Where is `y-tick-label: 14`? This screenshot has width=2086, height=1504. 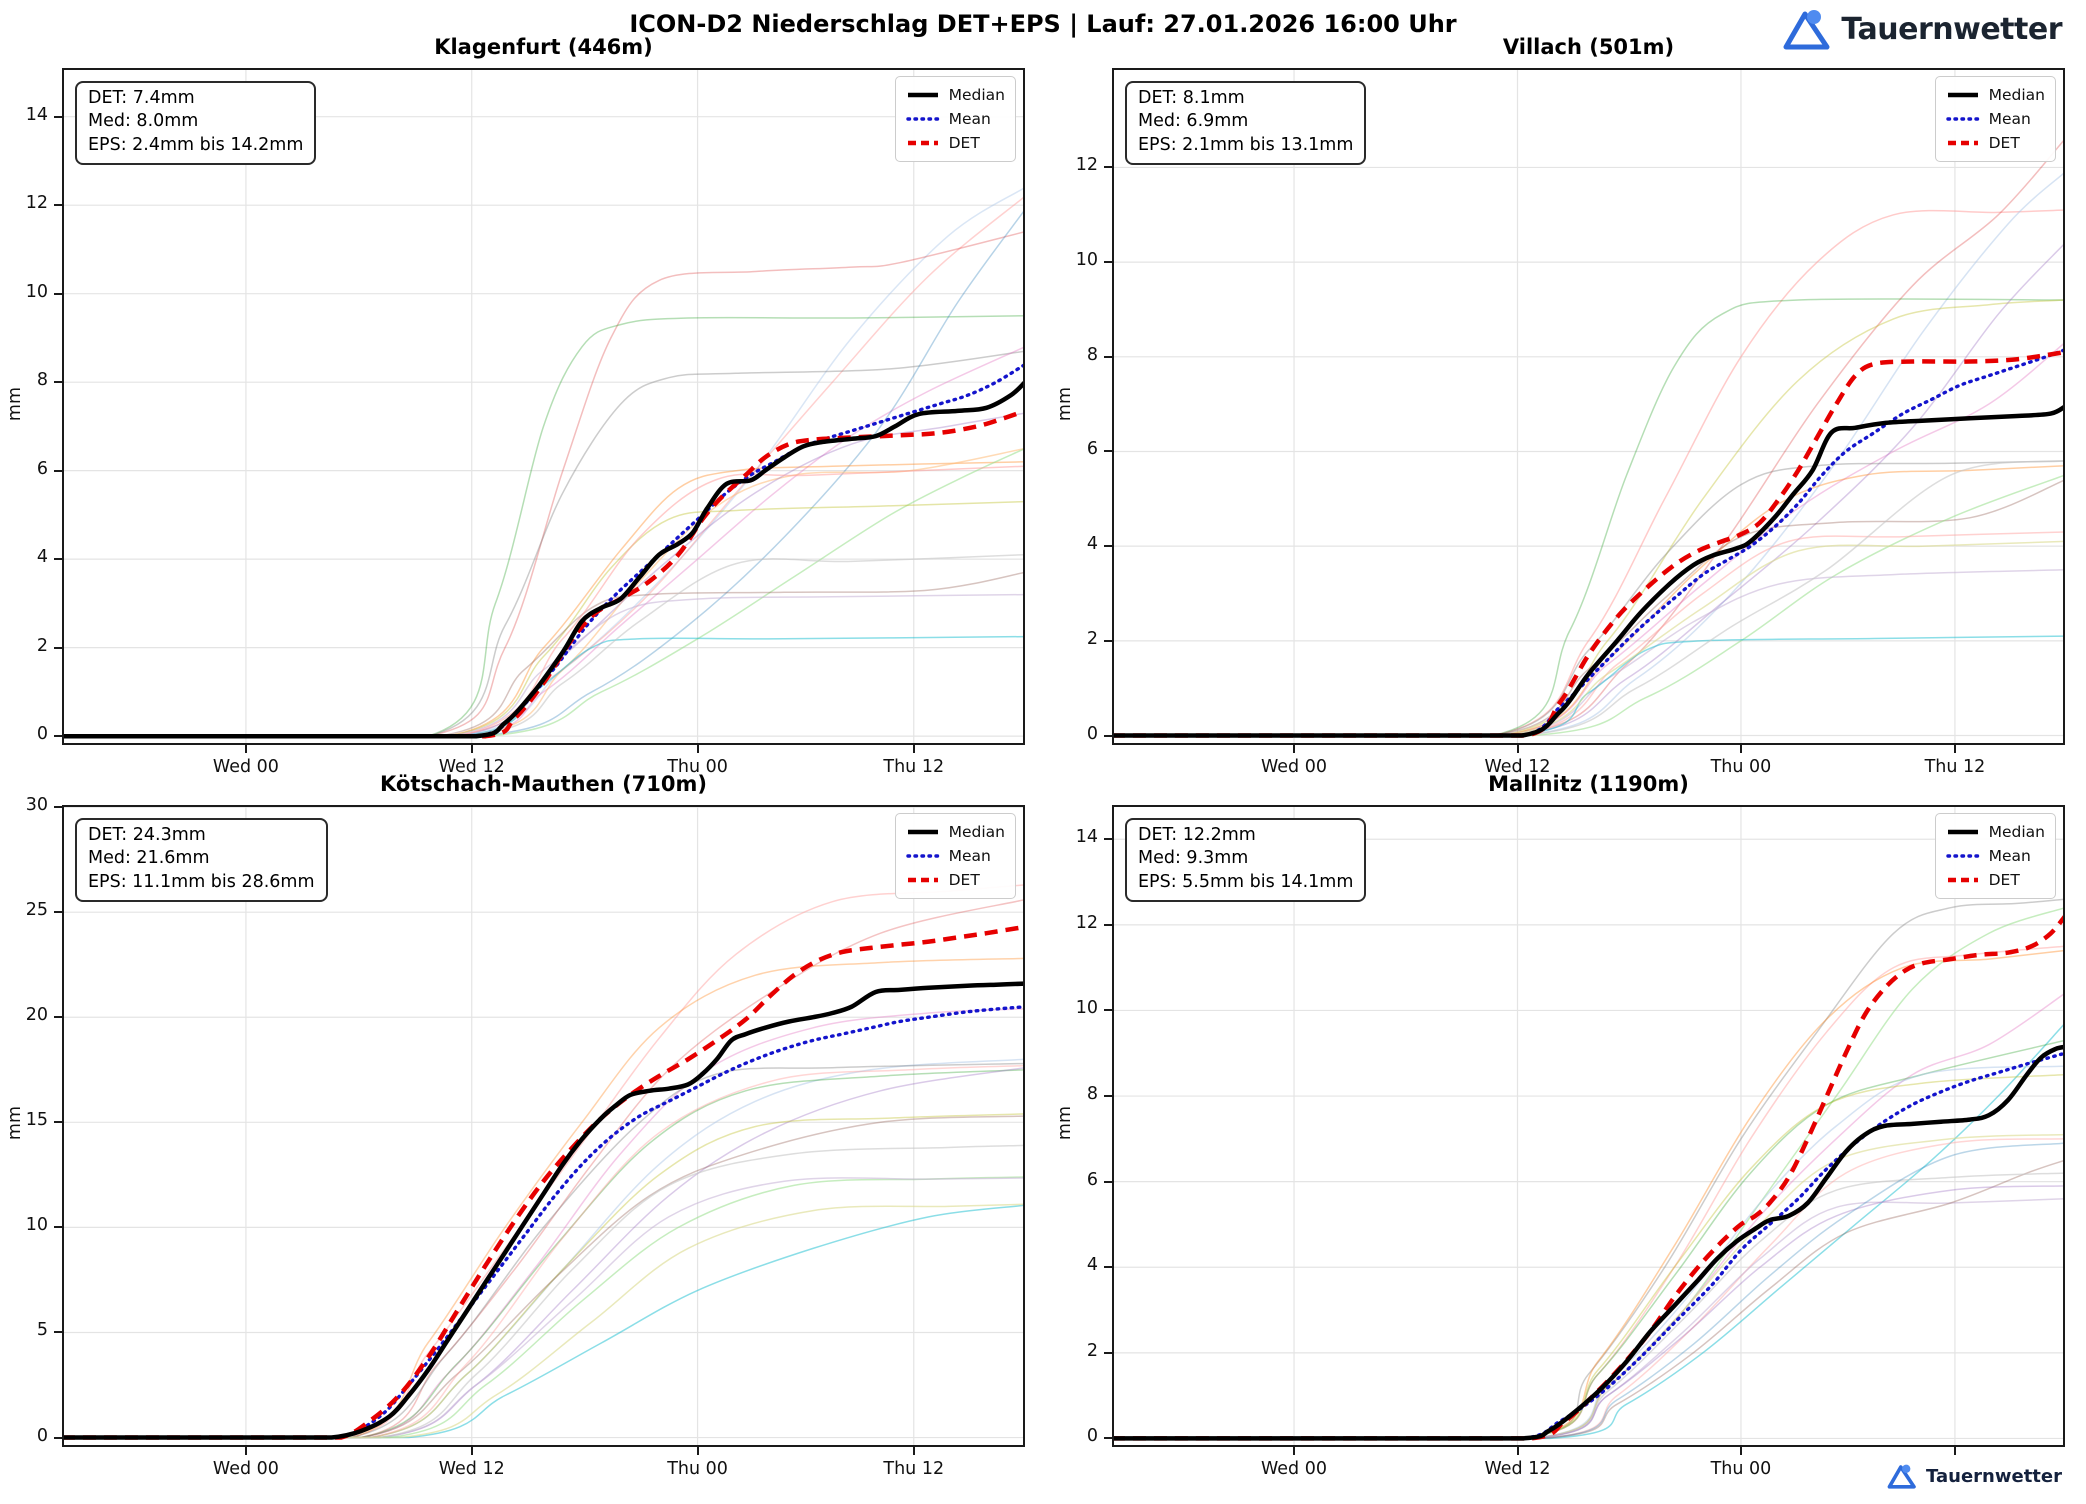
y-tick-label: 14 is located at coordinates (36, 114).